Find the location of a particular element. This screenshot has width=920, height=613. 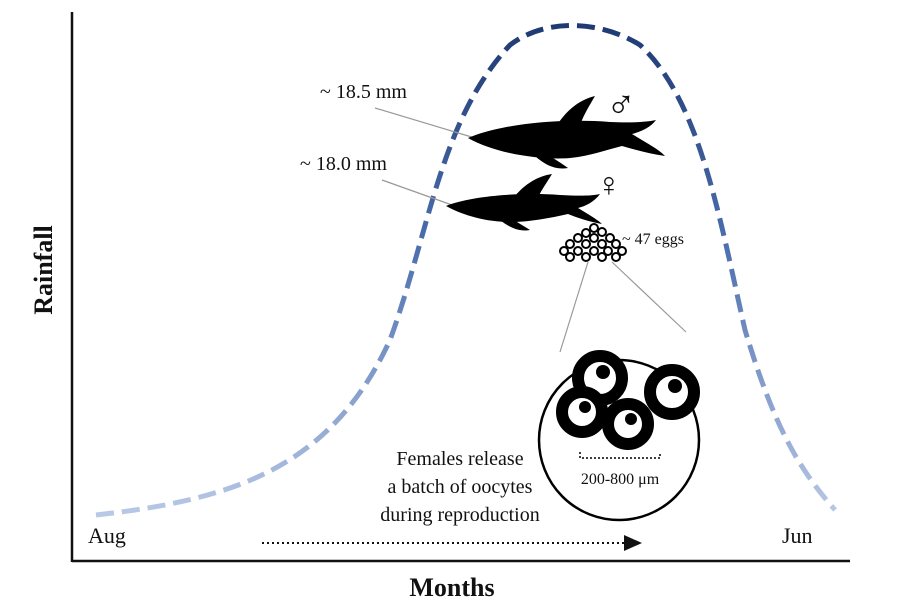

male-size-label: ~ 18.5 mm is located at coordinates (363, 92).